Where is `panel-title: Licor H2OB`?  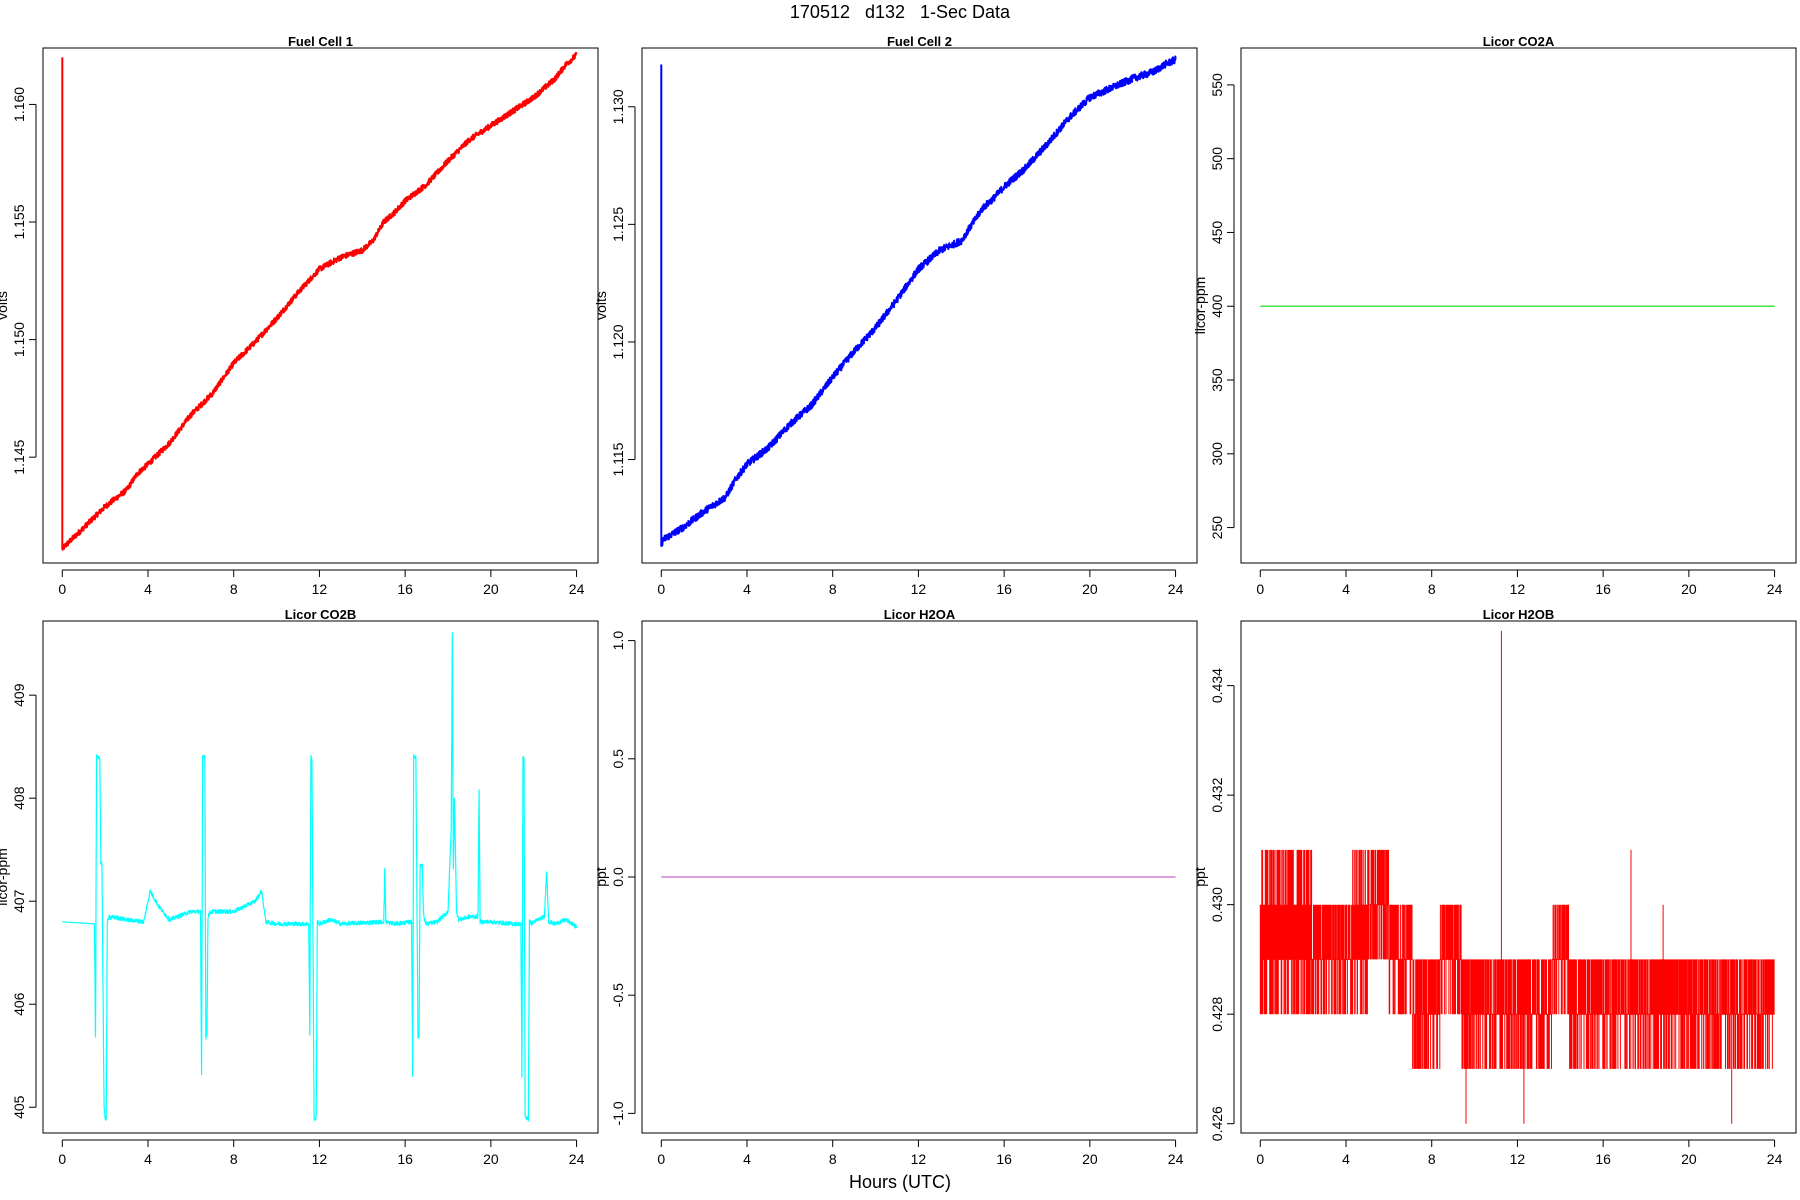 panel-title: Licor H2OB is located at coordinates (1519, 614).